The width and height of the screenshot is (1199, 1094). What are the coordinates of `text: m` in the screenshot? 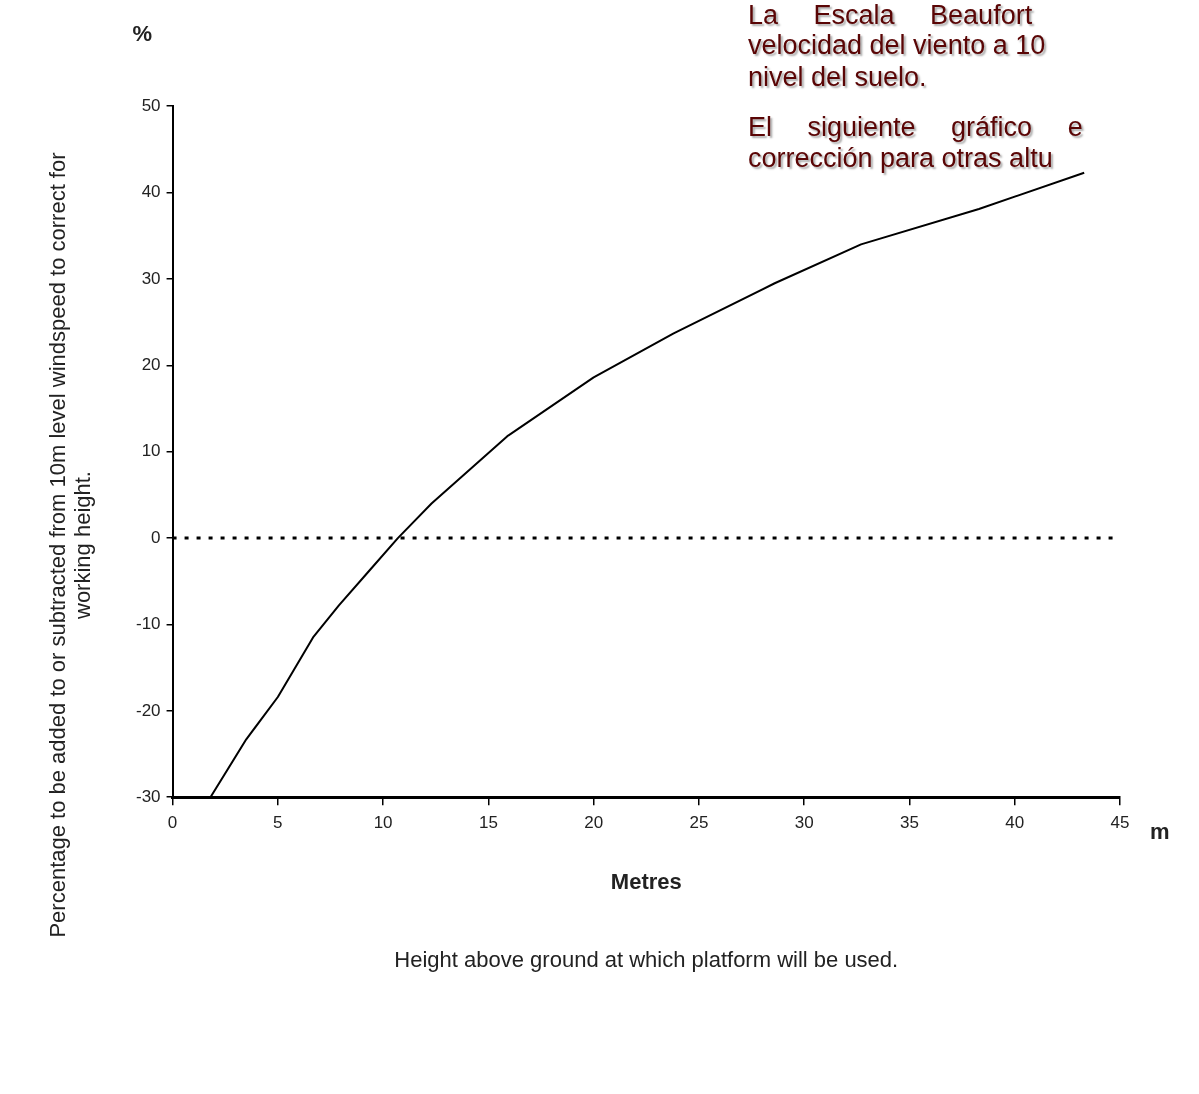 It's located at (1160, 832).